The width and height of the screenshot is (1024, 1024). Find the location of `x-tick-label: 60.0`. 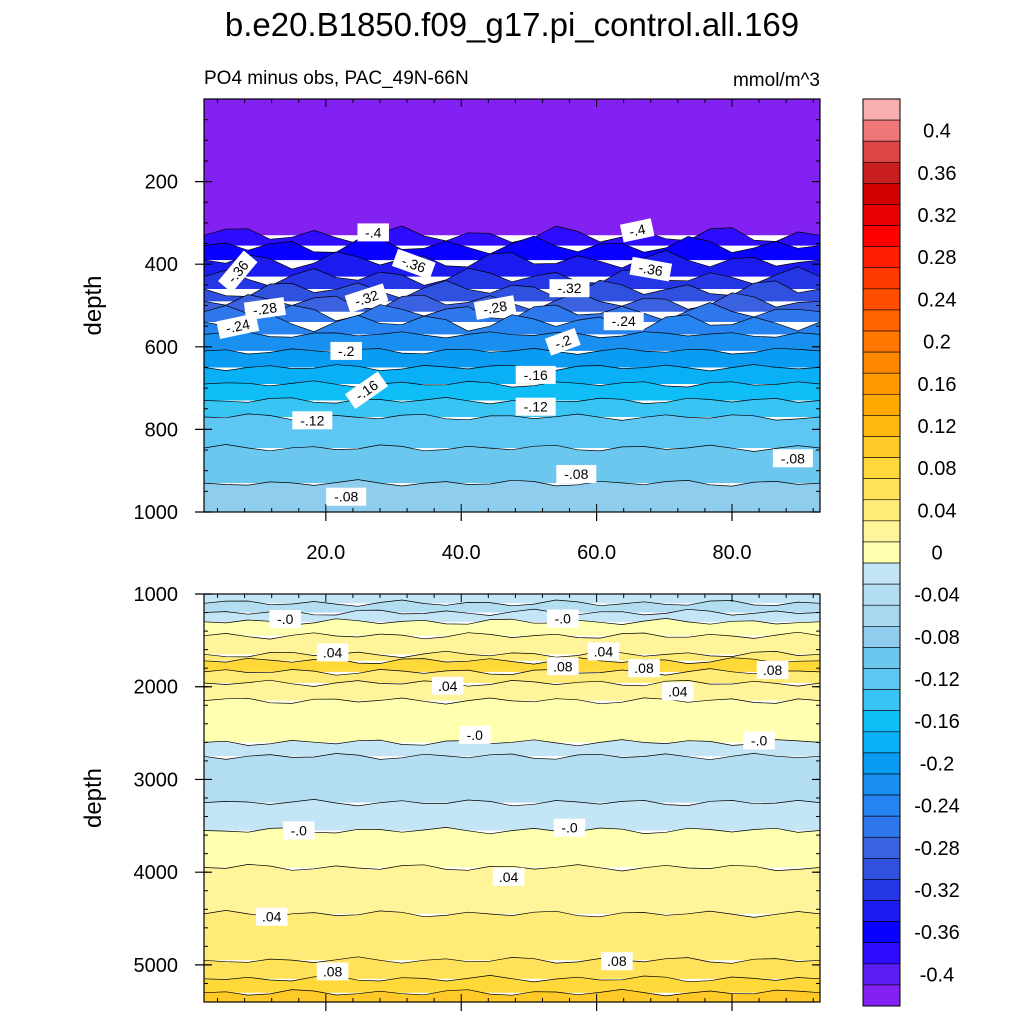

x-tick-label: 60.0 is located at coordinates (596, 553).